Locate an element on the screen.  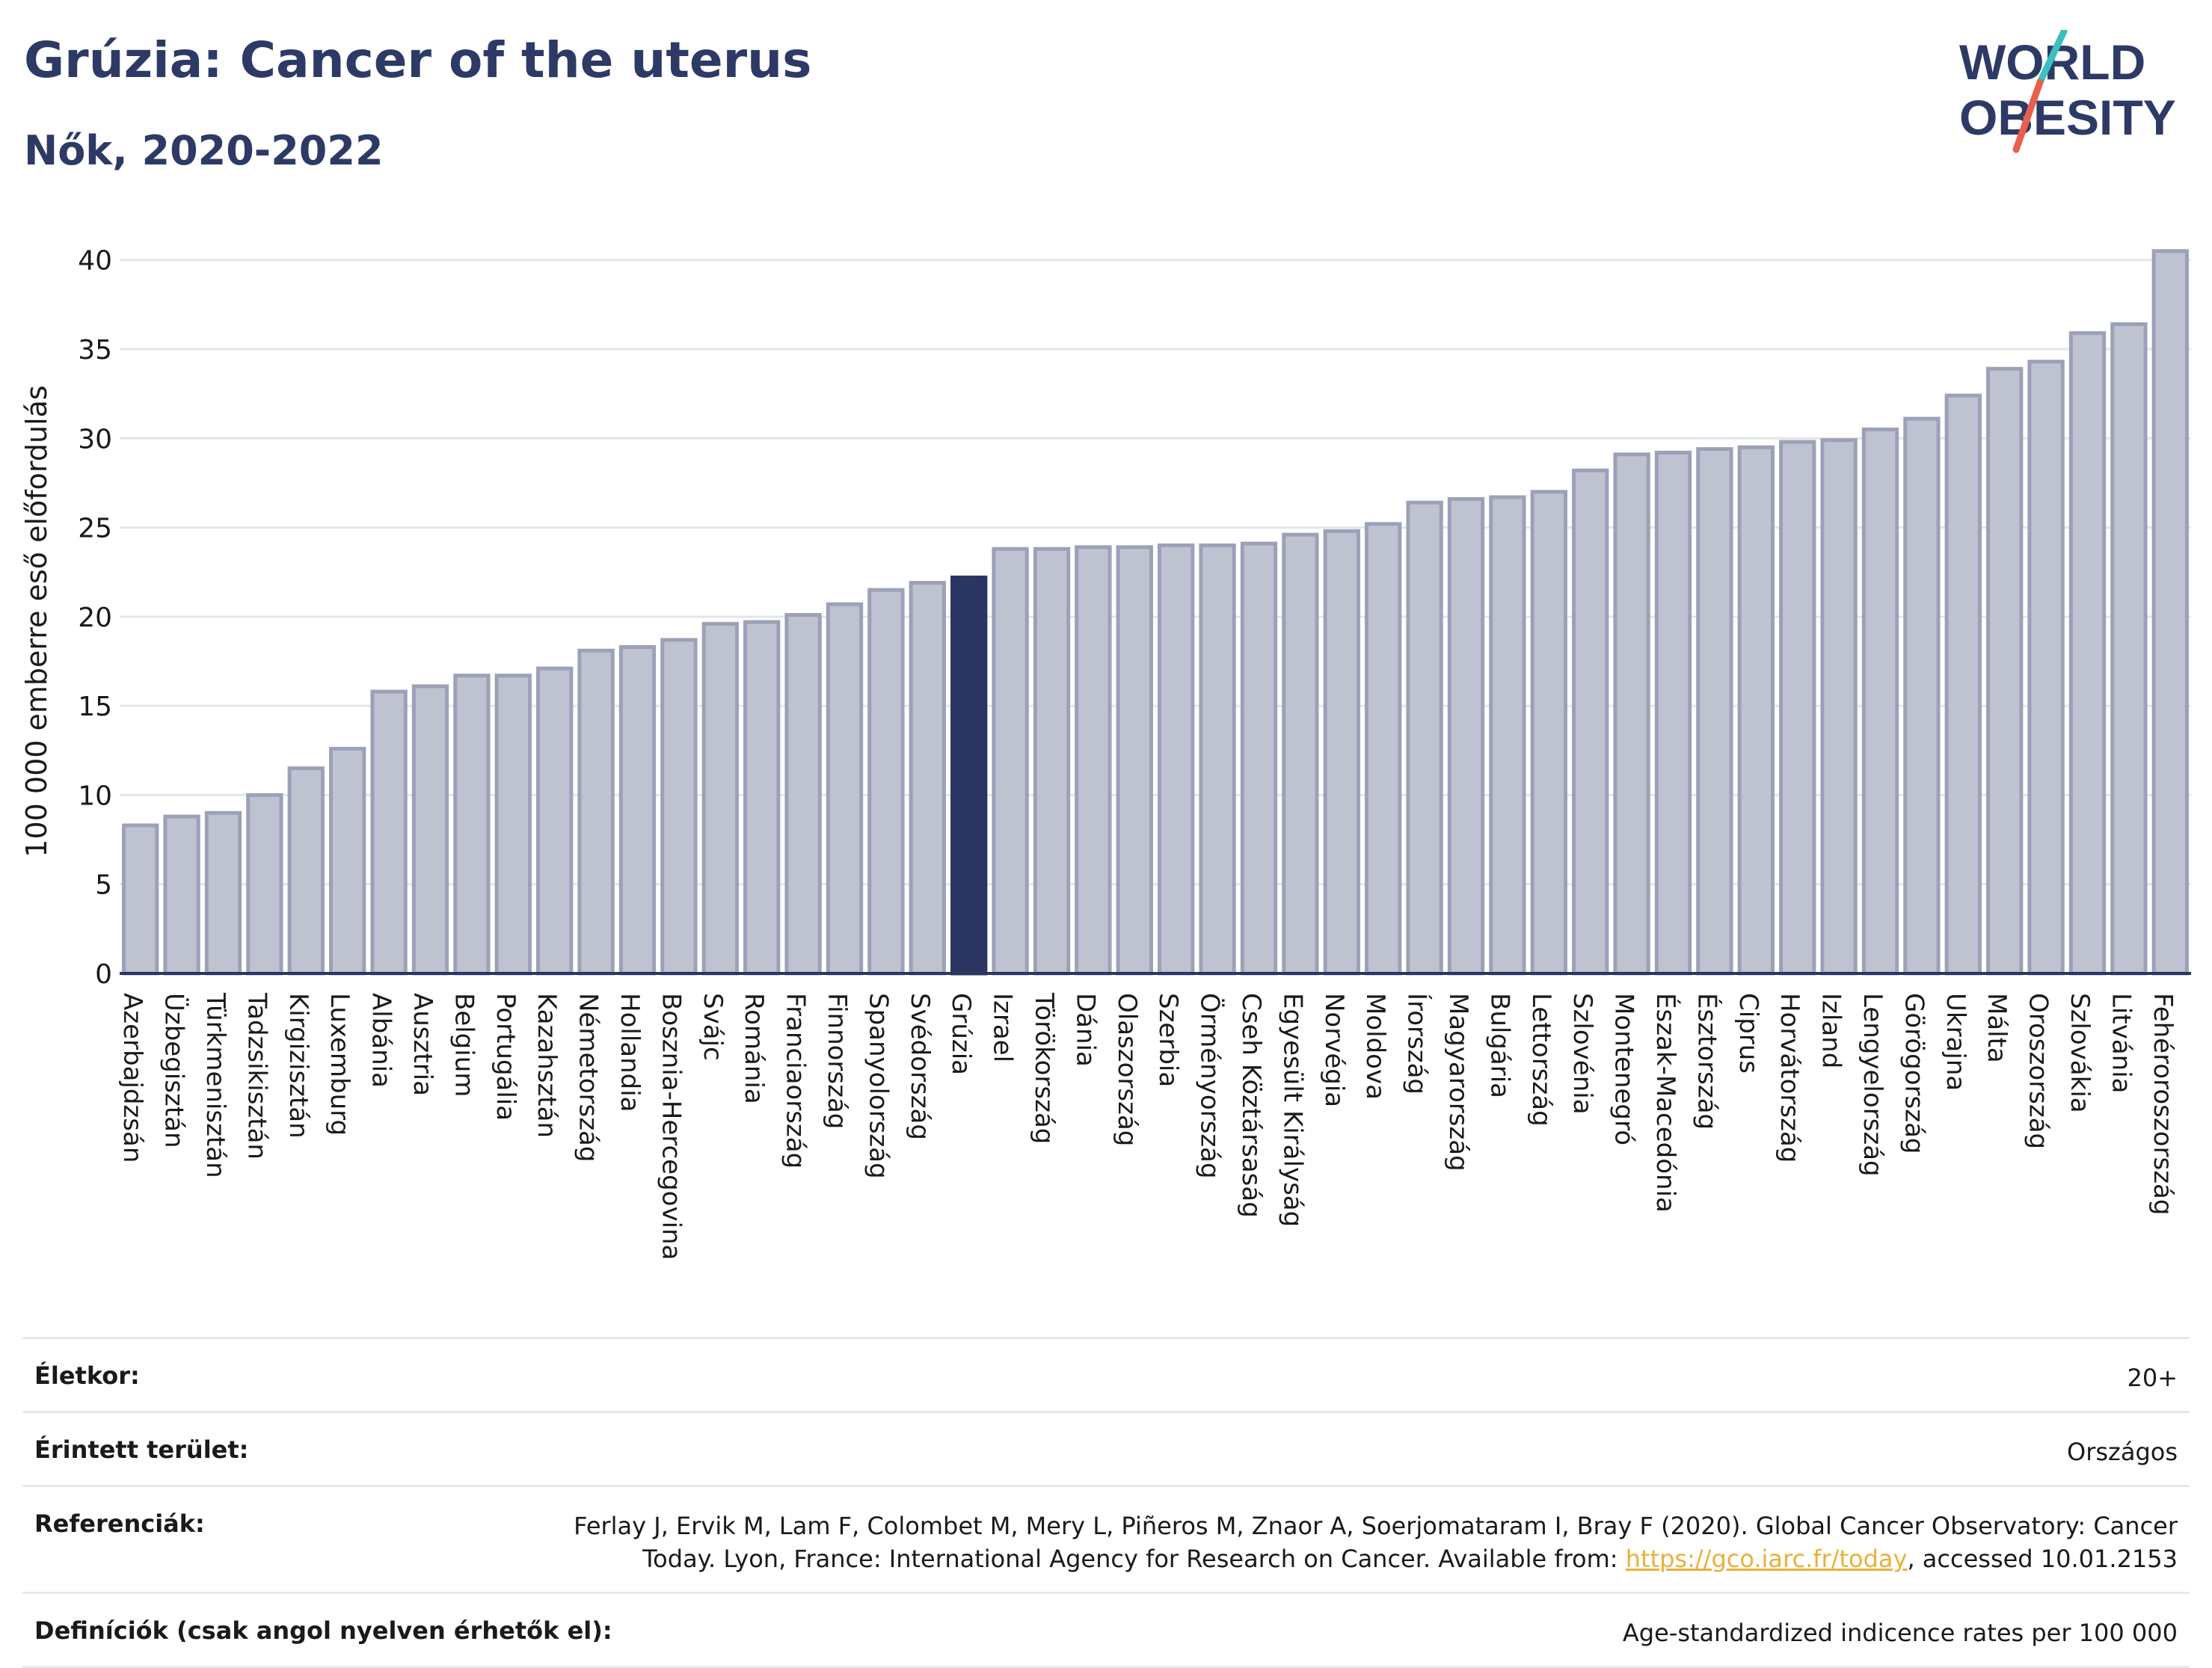
x-tick-label: Románia is located at coordinates (754, 1048).